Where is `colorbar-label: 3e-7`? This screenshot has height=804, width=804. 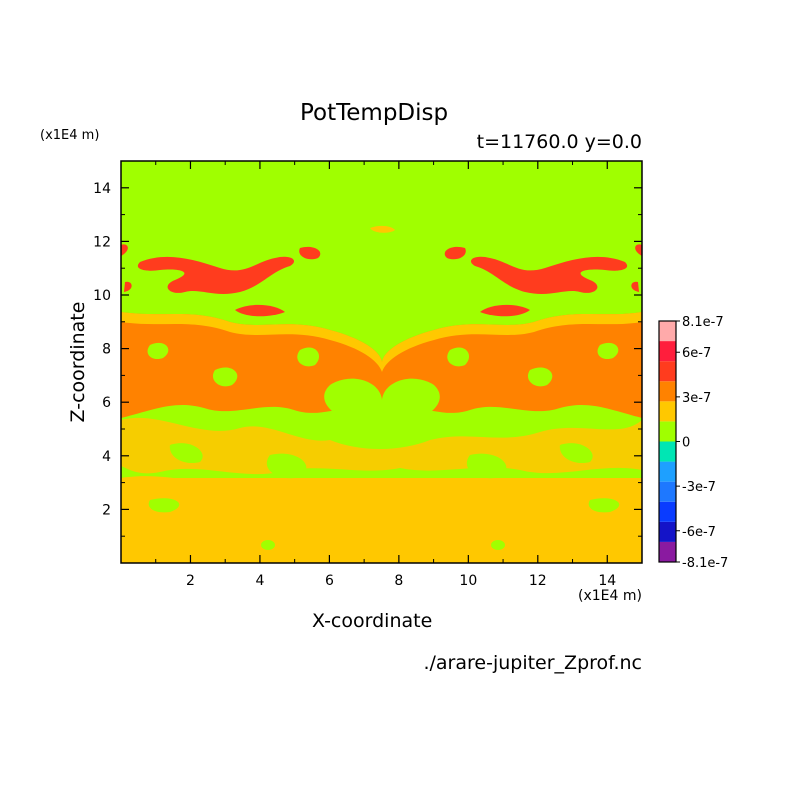
colorbar-label: 3e-7 is located at coordinates (696, 398).